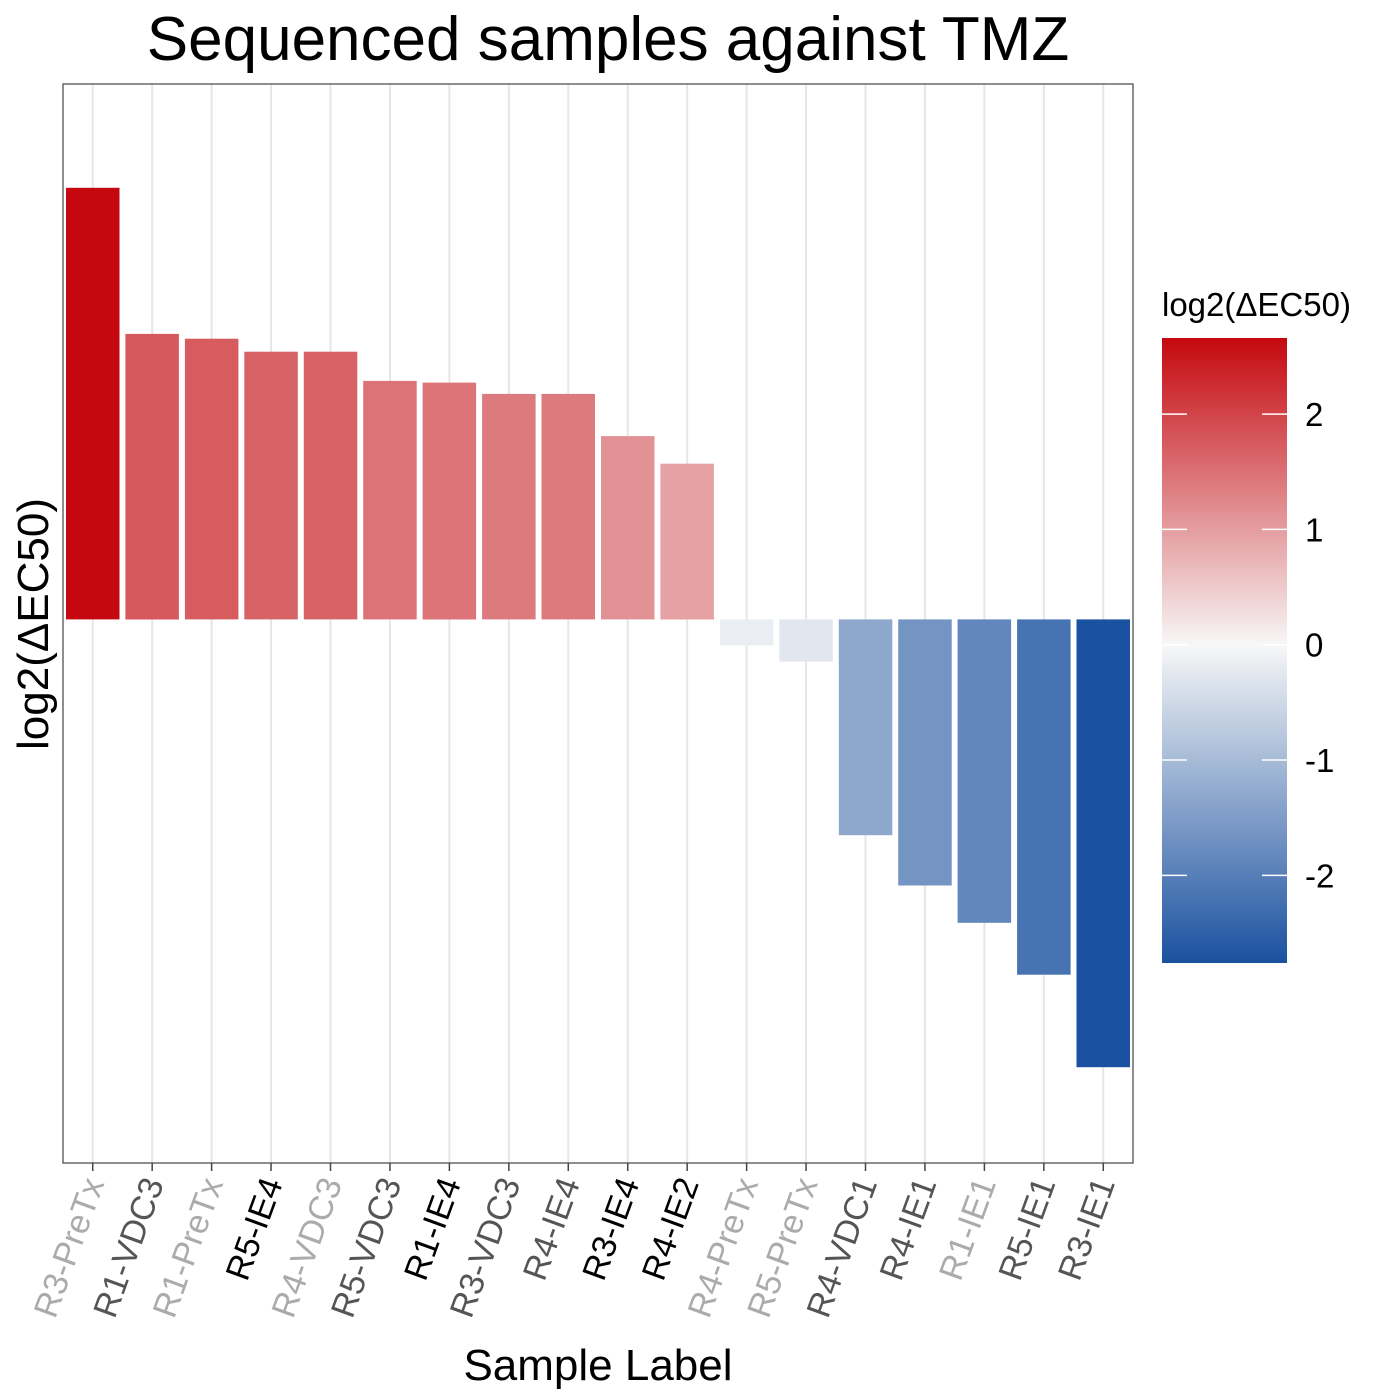 The width and height of the screenshot is (1400, 1400). What do you see at coordinates (1314, 529) in the screenshot?
I see `legend-tick-label: 1` at bounding box center [1314, 529].